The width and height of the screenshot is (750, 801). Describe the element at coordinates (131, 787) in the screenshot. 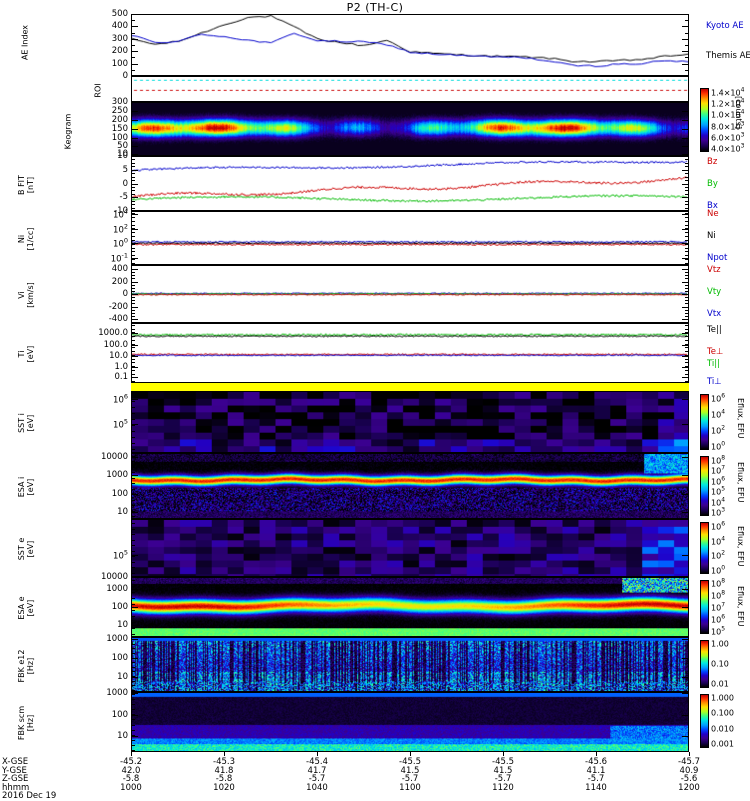

I see `xaxis-value-hhmm-0: 1000` at that location.